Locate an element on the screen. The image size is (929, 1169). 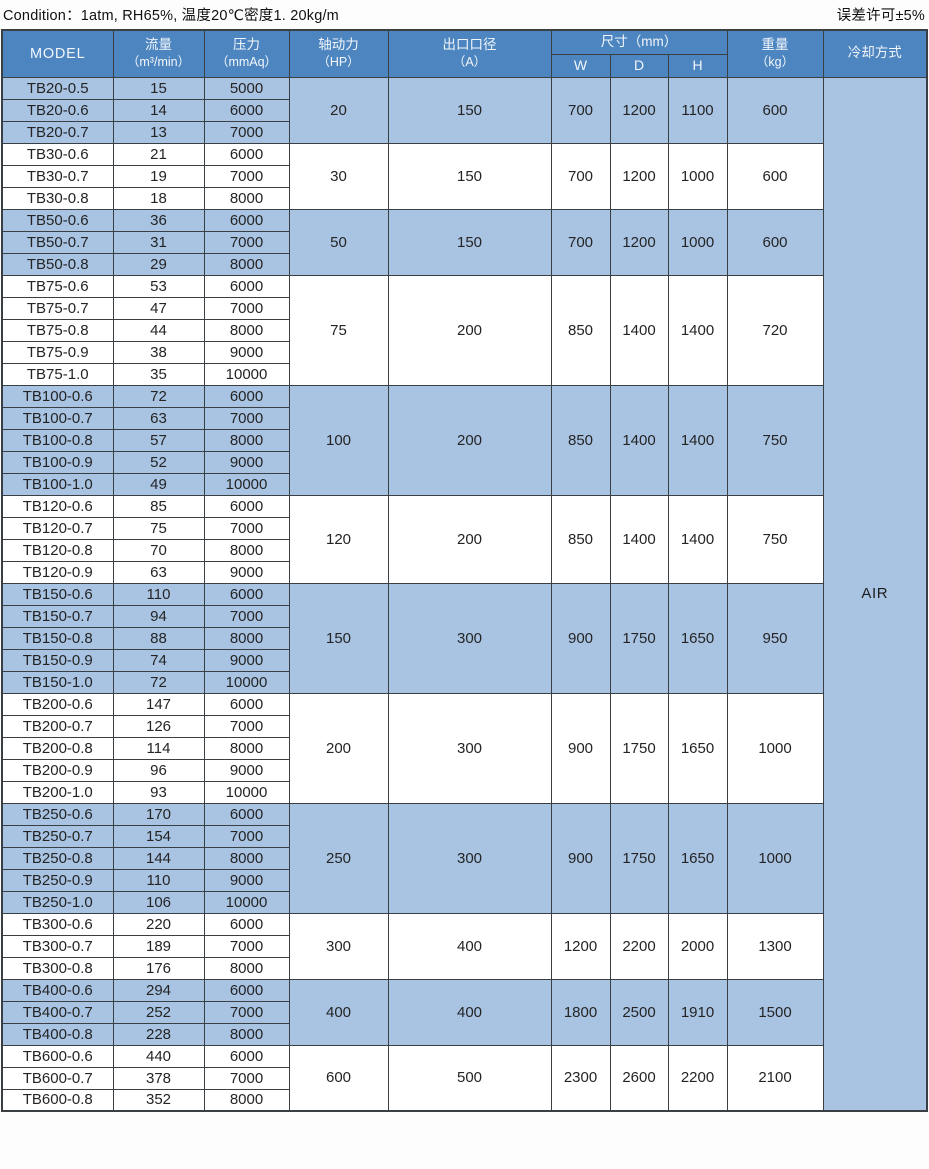
table-row: TB100-0.6 72 6000 100 200 850 1400 1400 750 is located at coordinates (464, 440).